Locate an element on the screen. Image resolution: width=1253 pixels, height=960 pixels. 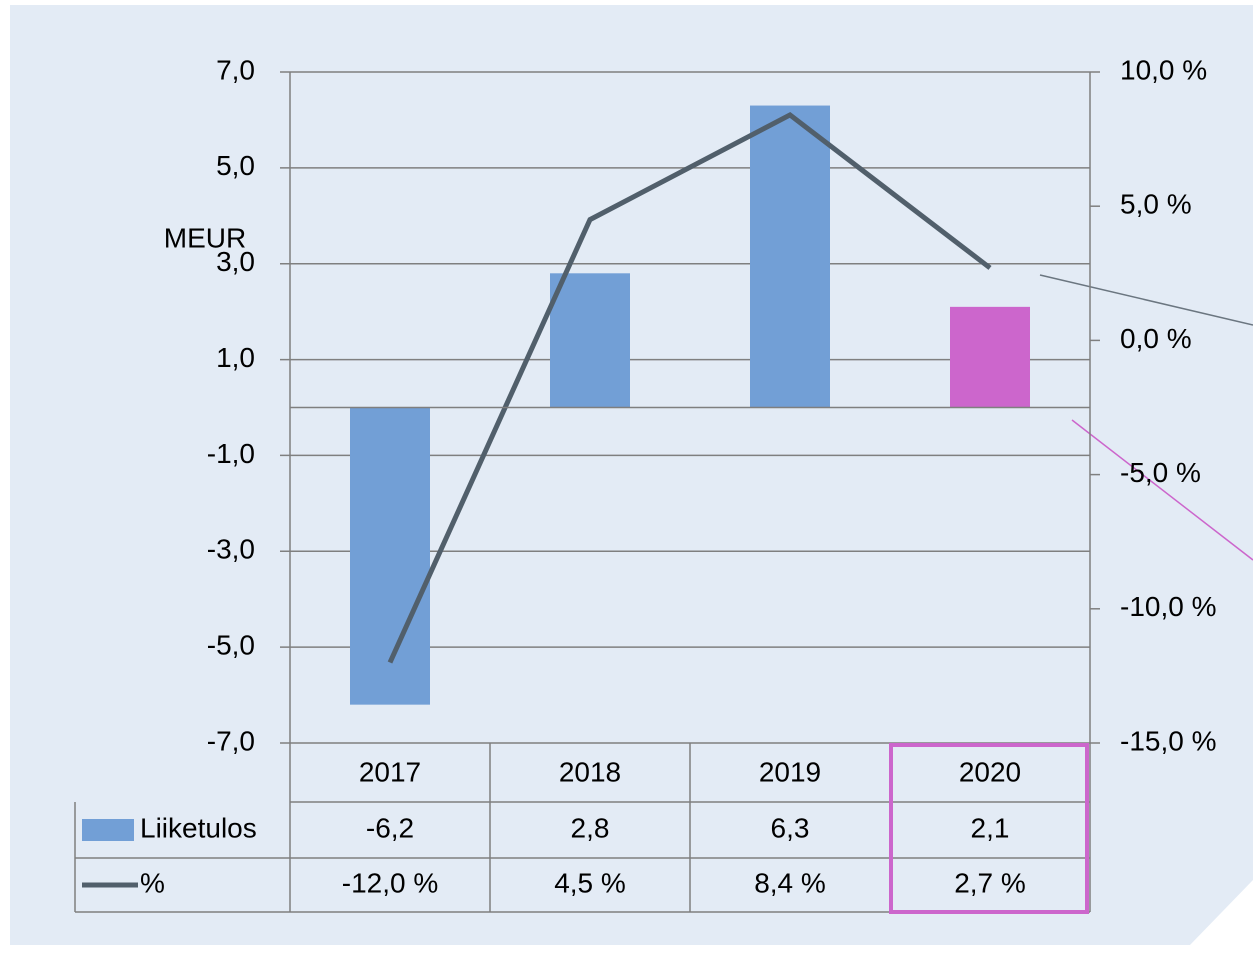
value-label: -12,0 % is located at coordinates (390, 882).